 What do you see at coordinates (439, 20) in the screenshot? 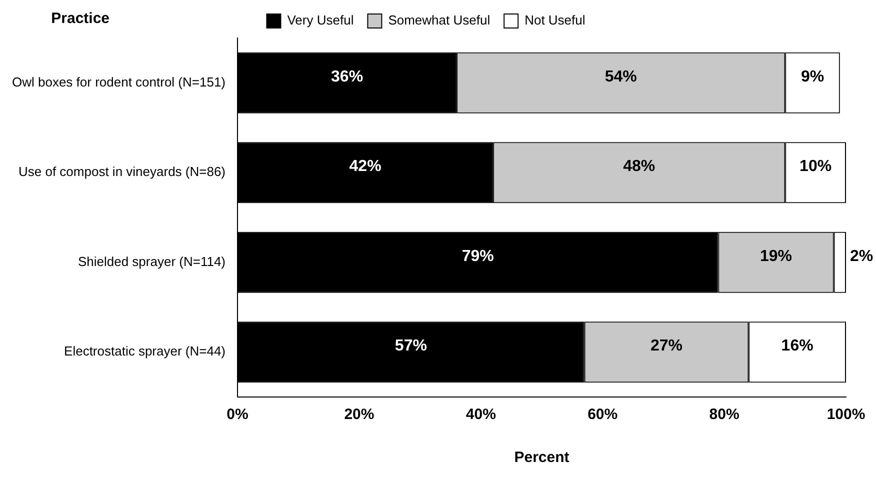
I see `legend-label: Somewhat Useful` at bounding box center [439, 20].